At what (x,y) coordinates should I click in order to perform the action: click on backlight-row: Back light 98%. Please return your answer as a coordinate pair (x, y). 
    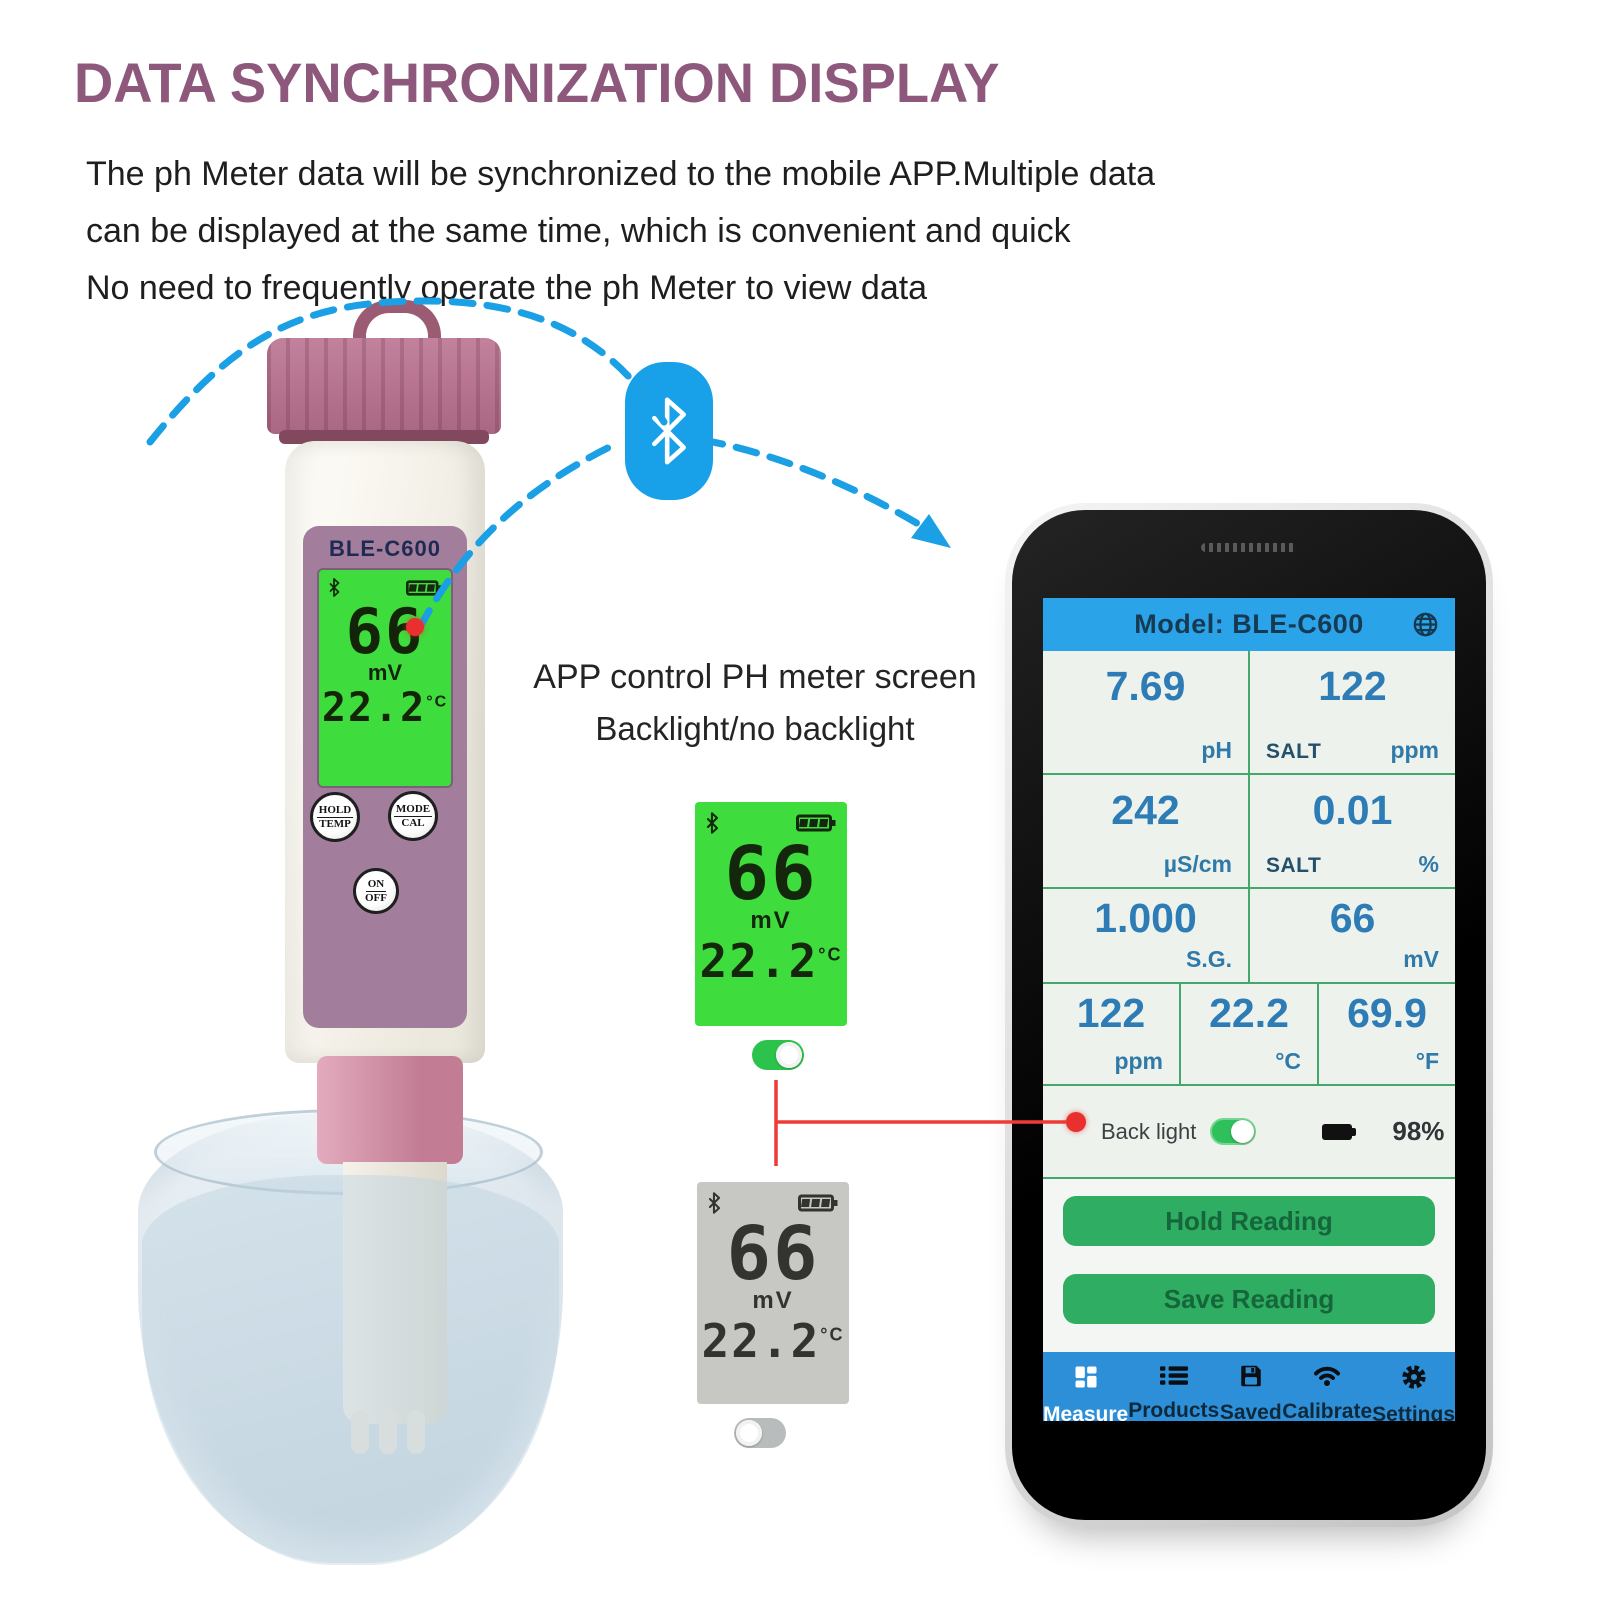
    Looking at the image, I should click on (1249, 1131).